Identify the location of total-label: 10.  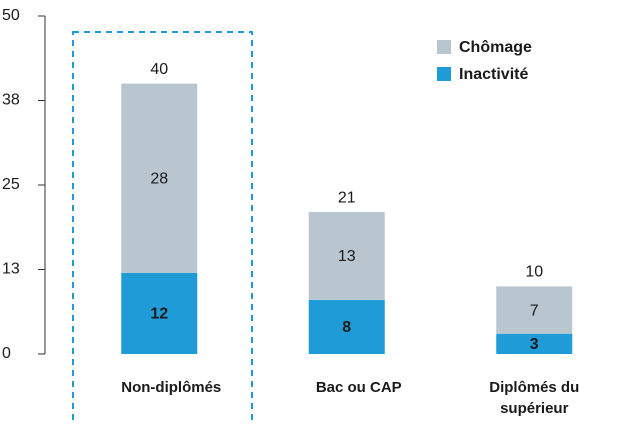
(534, 272).